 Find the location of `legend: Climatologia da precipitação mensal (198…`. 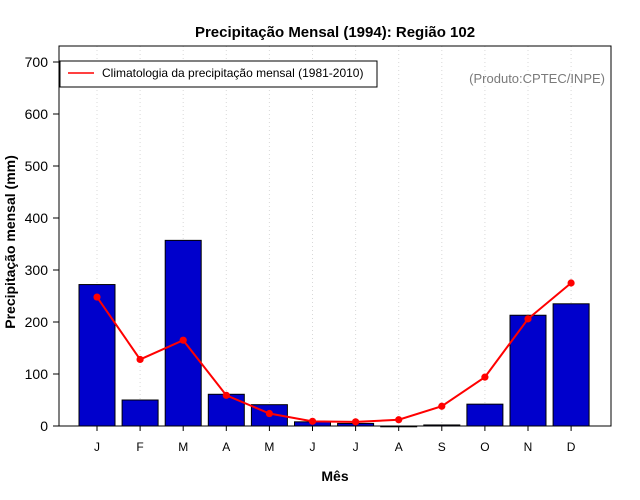

legend: Climatologia da precipitação mensal (198… is located at coordinates (218, 74).